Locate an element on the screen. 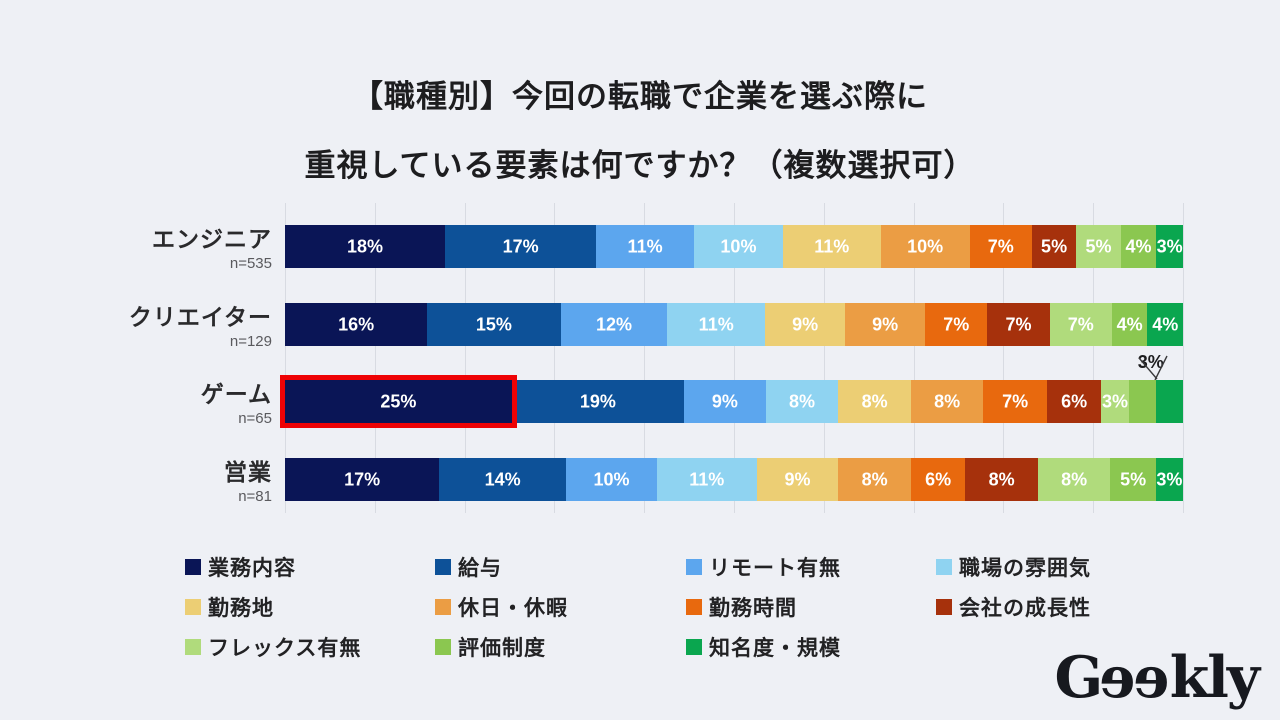  segment-value-label: 12% is located at coordinates (613, 324).